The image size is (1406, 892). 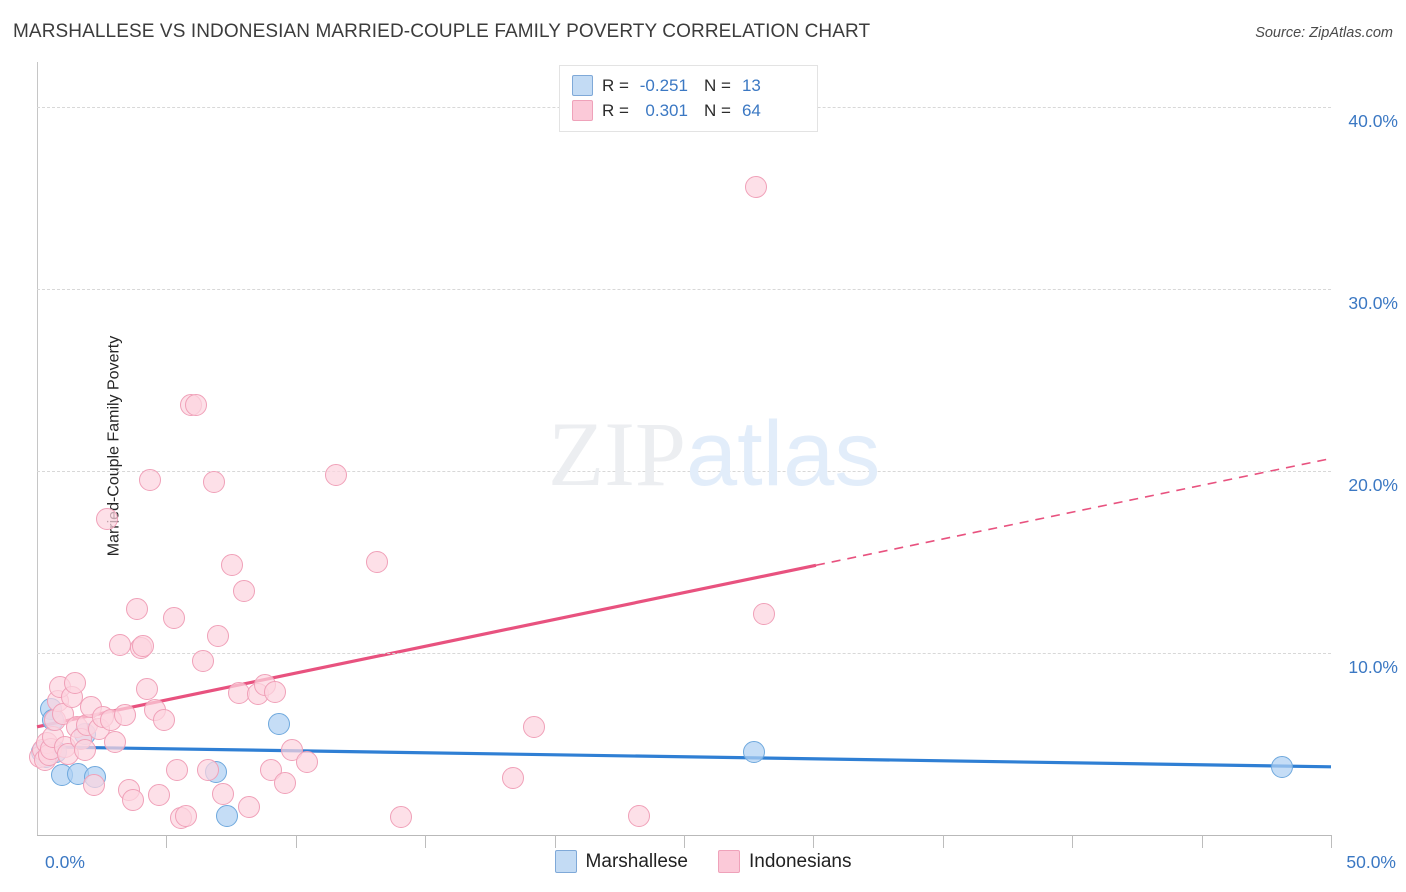 I want to click on series-legend: Marshallese Indonesians, so click(x=703, y=861).